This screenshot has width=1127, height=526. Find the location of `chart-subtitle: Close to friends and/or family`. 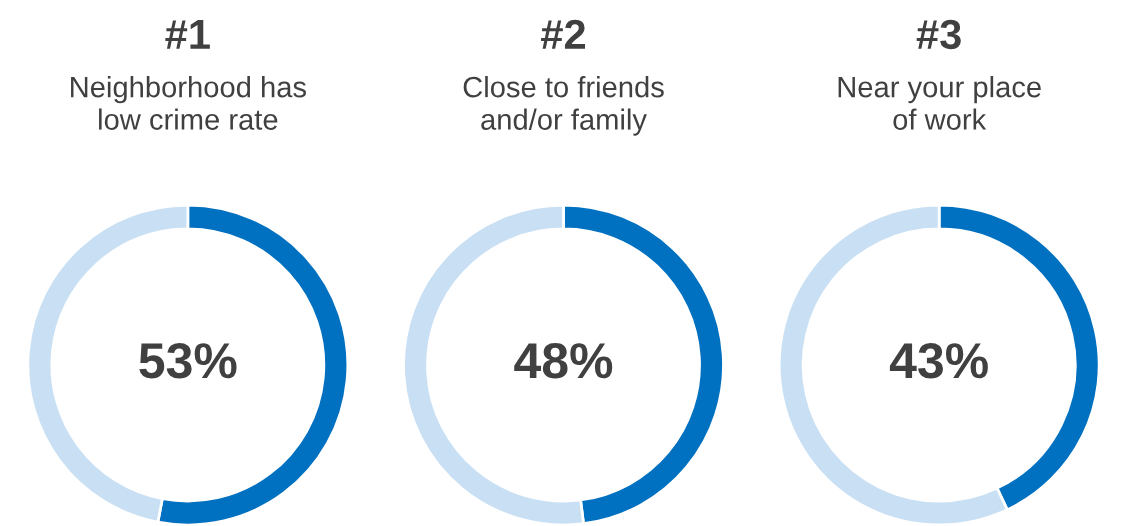

chart-subtitle: Close to friends and/or family is located at coordinates (563, 106).